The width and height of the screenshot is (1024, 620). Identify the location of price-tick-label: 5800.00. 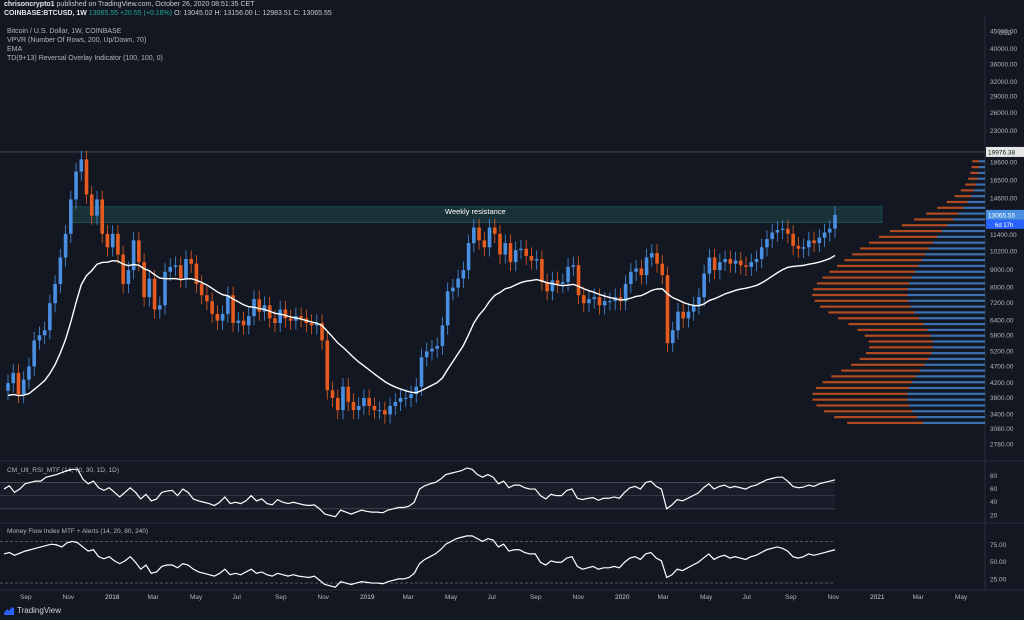
(1002, 335).